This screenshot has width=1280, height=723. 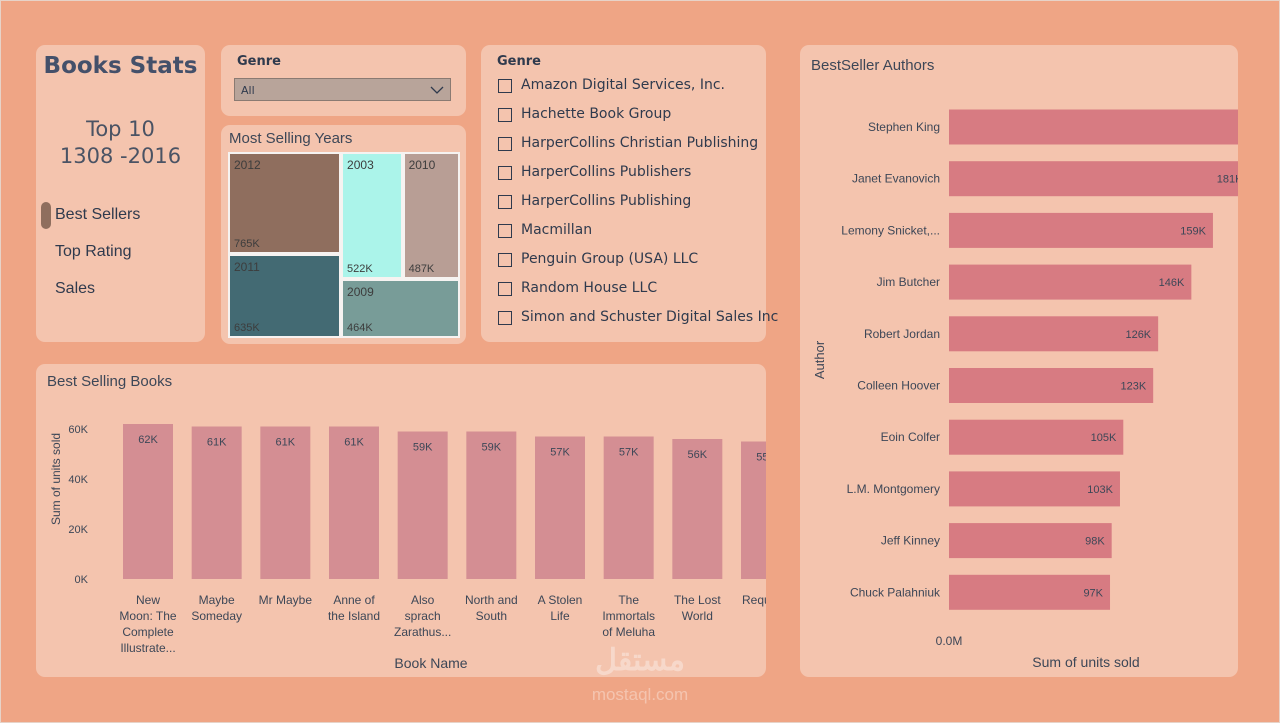 I want to click on genre-dropdown-card: Genre All, so click(x=343, y=80).